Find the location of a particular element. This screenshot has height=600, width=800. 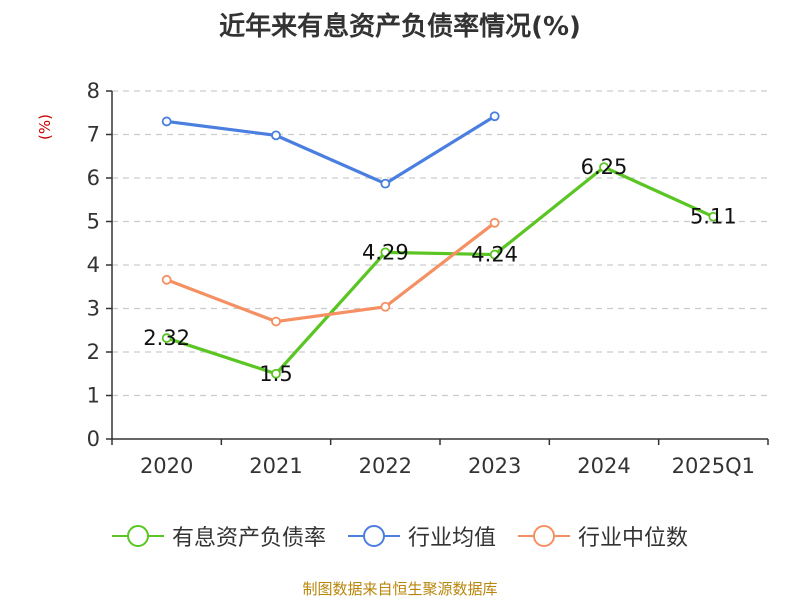

x-tick-label: 2023 is located at coordinates (494, 466).